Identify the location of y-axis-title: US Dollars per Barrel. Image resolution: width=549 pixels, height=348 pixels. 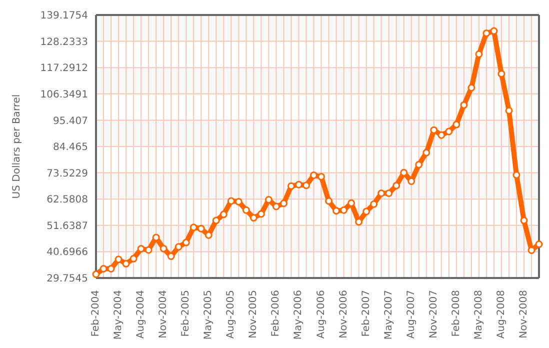
(17, 146).